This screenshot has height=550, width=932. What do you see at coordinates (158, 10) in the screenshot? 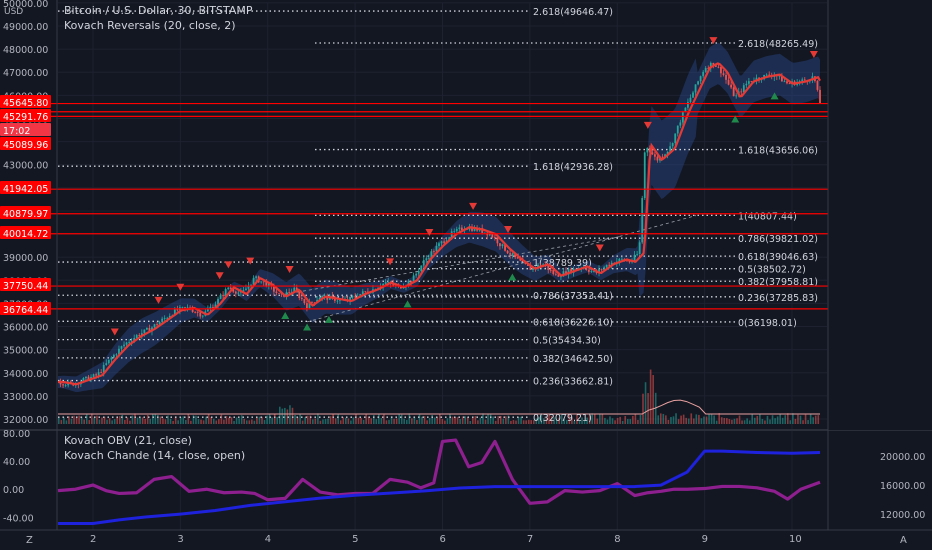
I see `symbol-title: Bitcoin / U.S. Dollar, 30, BITSTAMP` at bounding box center [158, 10].